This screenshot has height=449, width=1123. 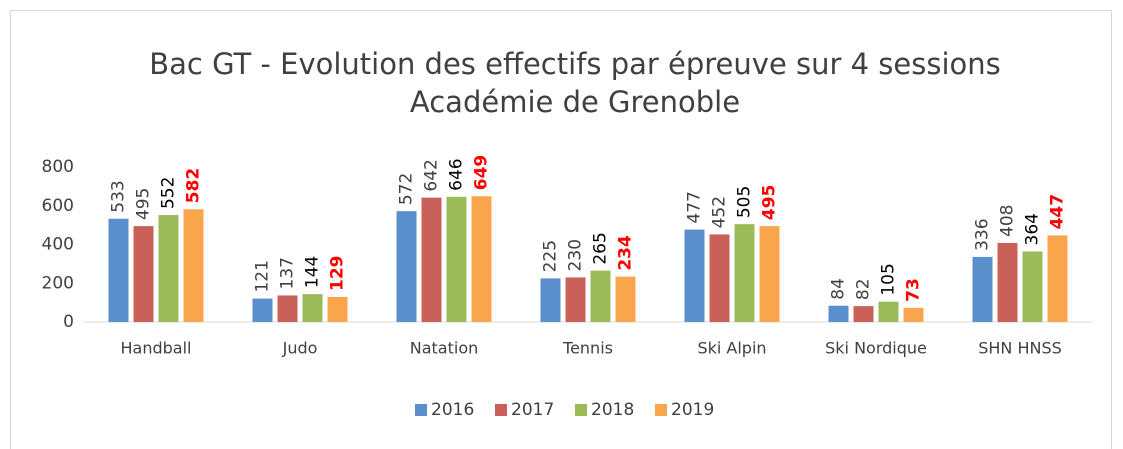 What do you see at coordinates (576, 255) in the screenshot?
I see `data-label: 230` at bounding box center [576, 255].